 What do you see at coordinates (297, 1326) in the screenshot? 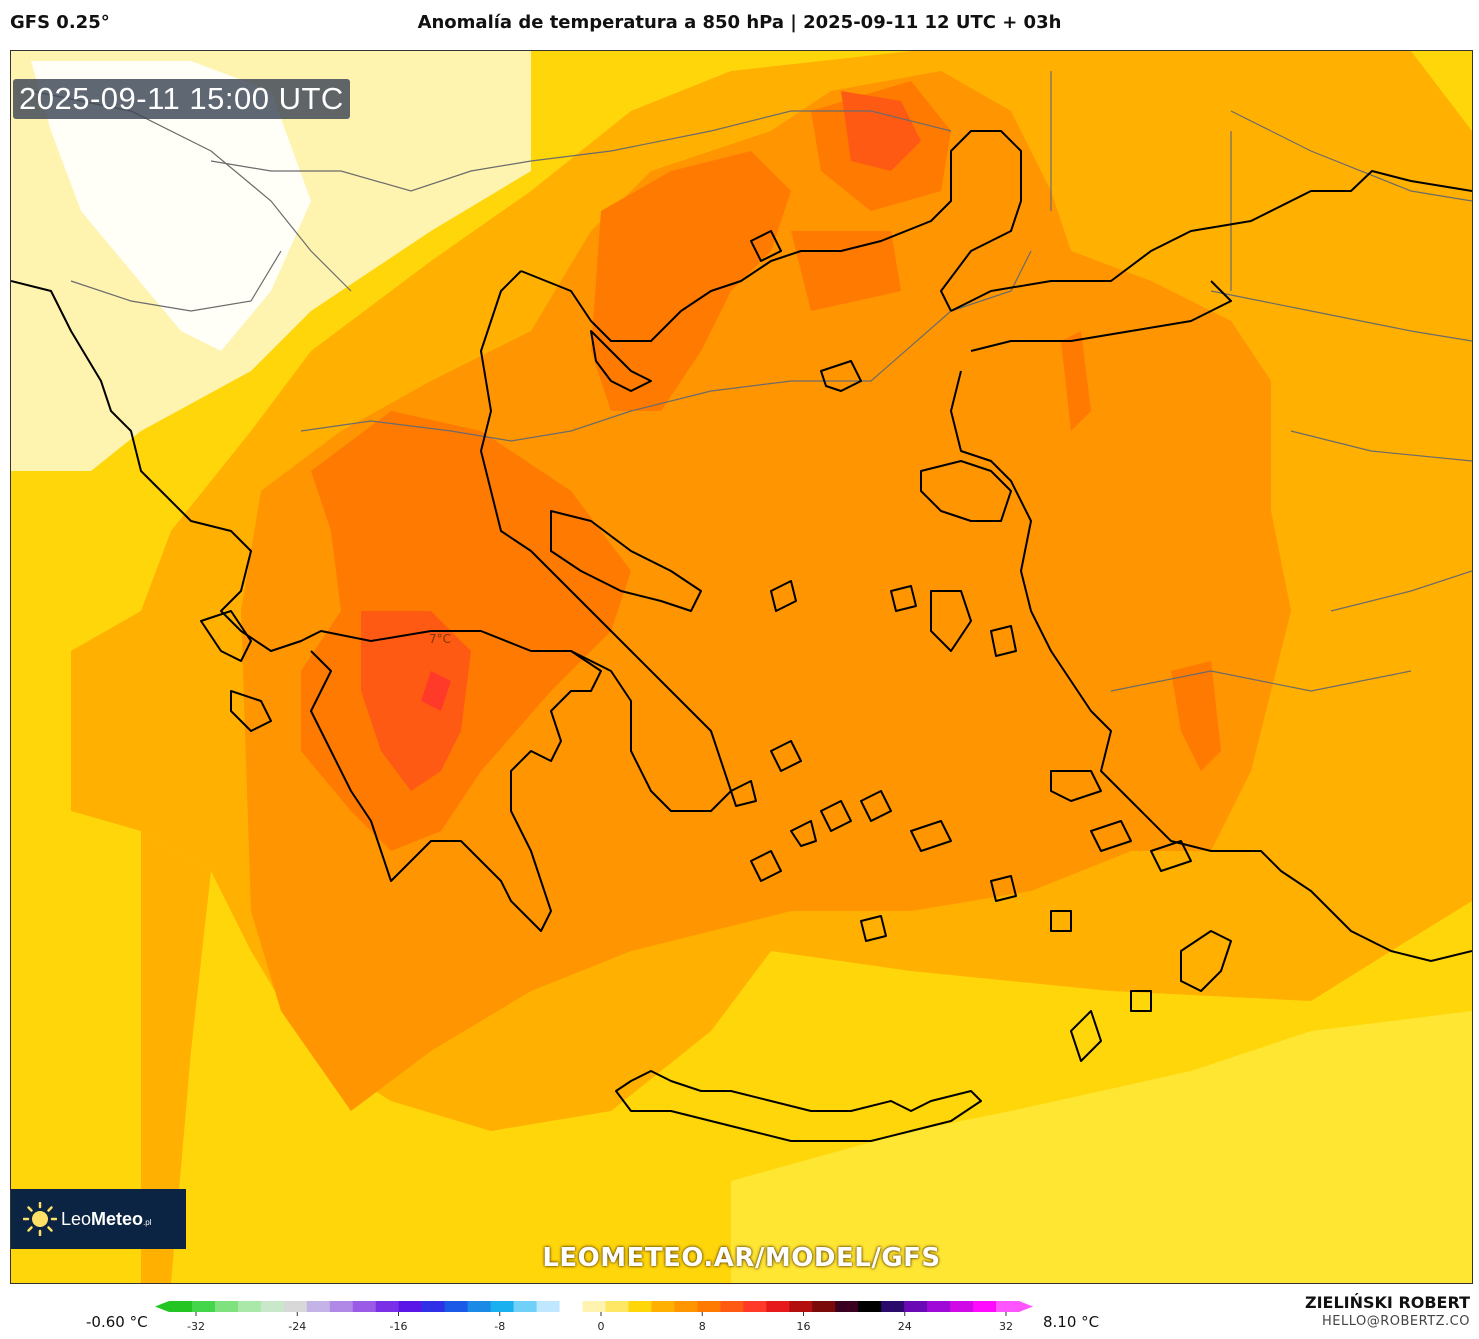
I see `scale-tick-label: -24` at bounding box center [297, 1326].